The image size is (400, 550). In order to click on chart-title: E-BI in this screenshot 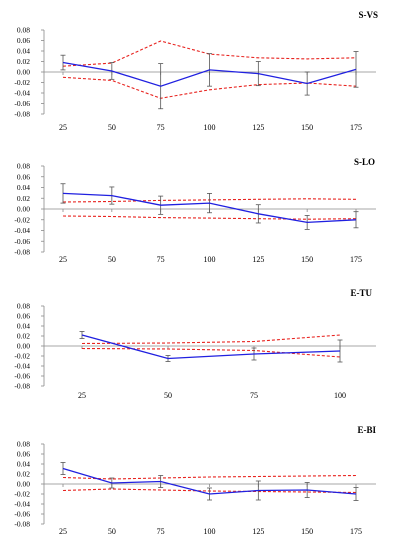, I will do `click(366, 430)`.